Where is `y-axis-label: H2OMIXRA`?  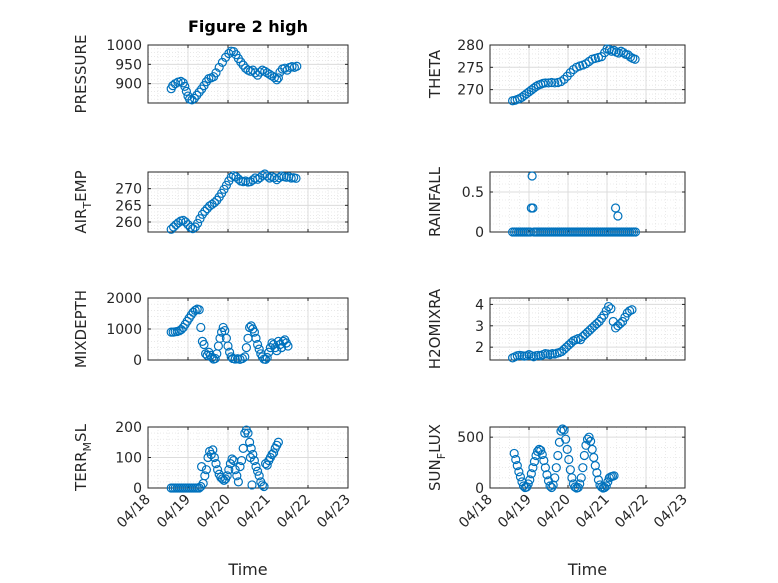 y-axis-label: H2OMIXRA is located at coordinates (435, 328).